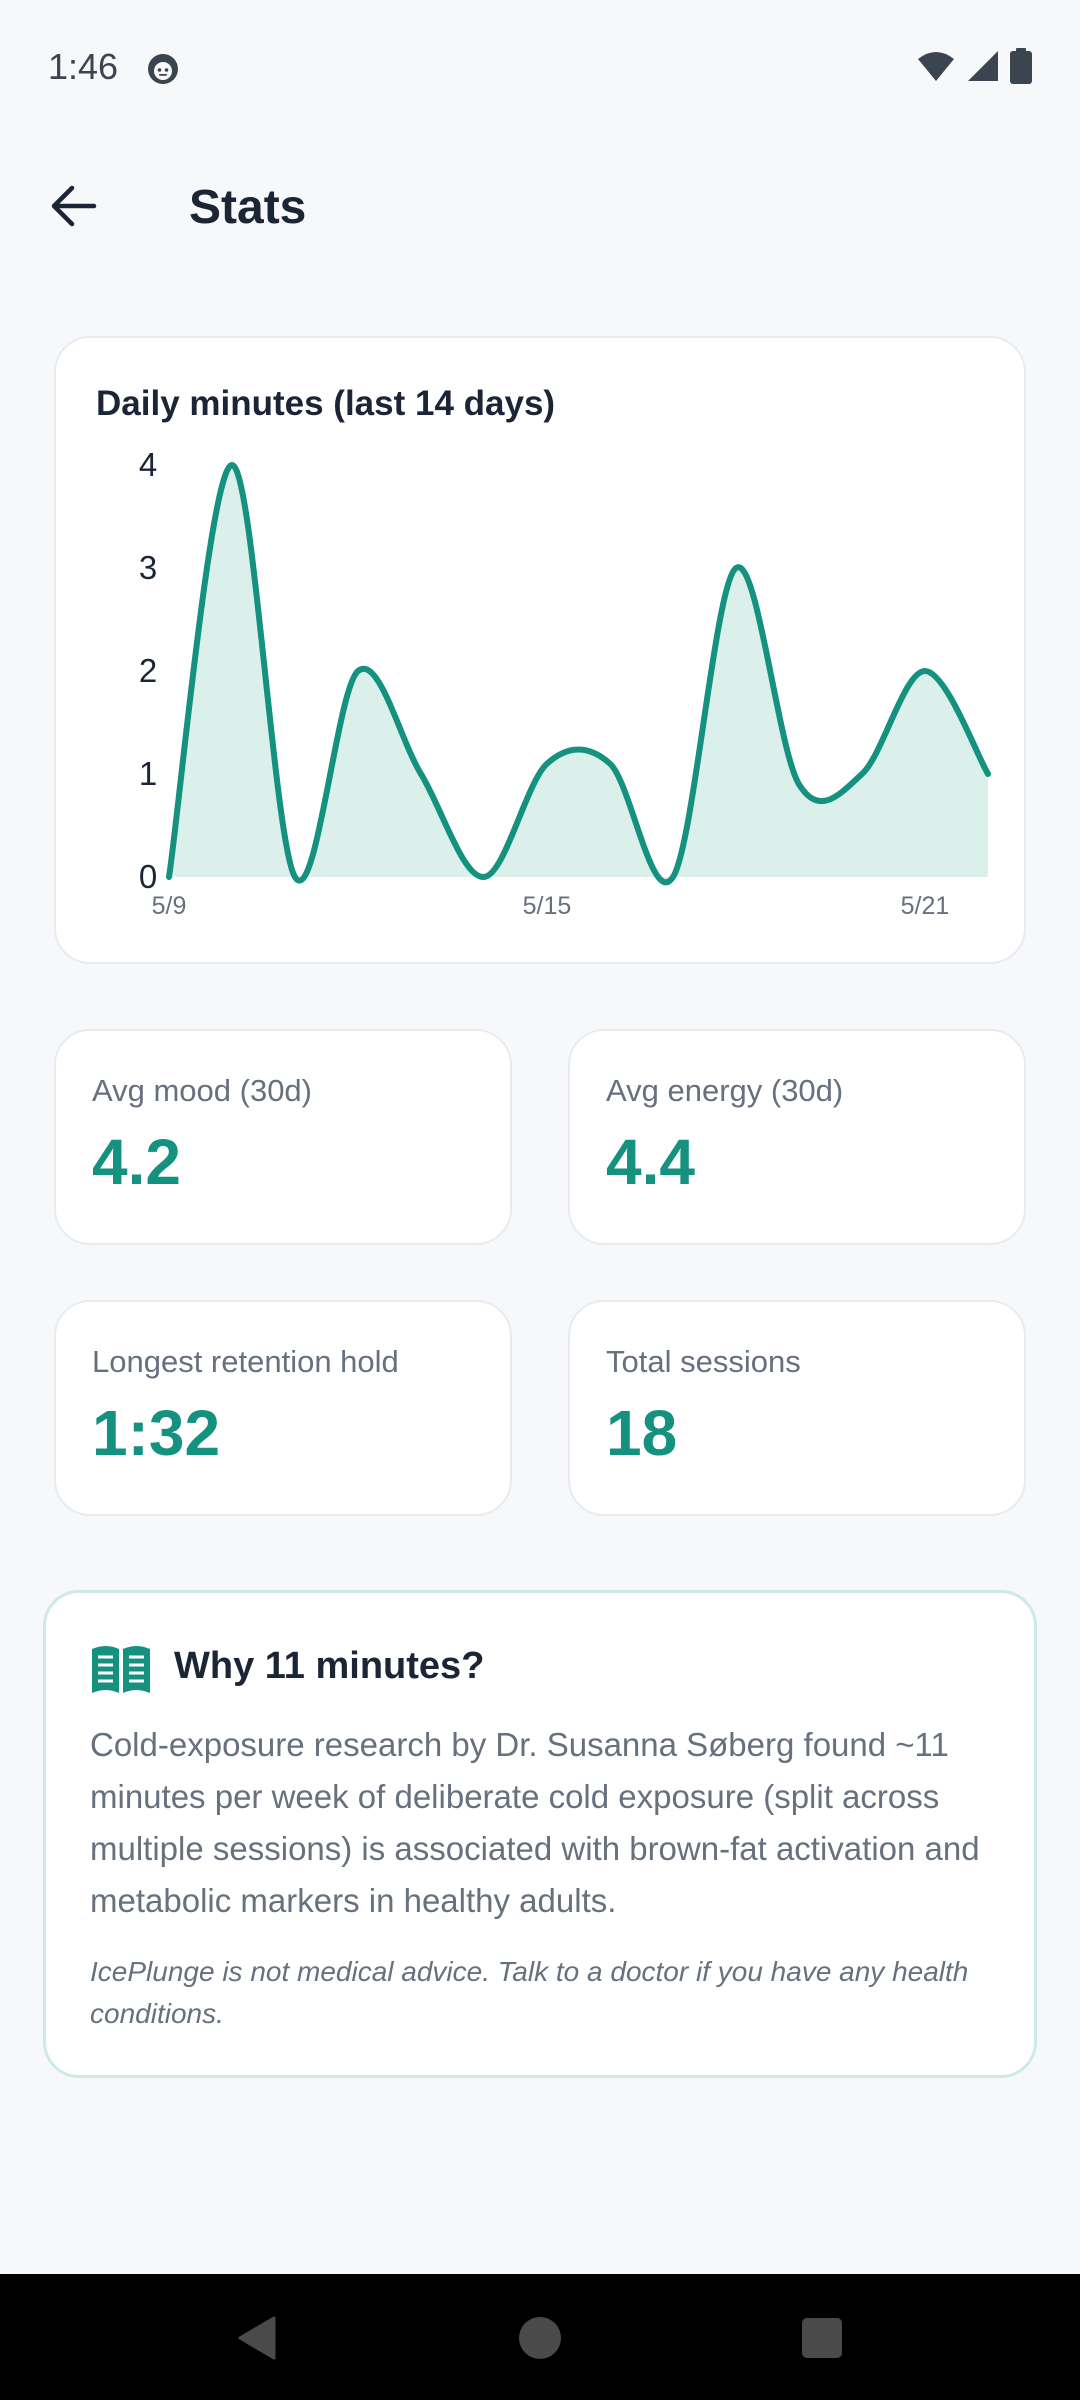 The image size is (1080, 2400). What do you see at coordinates (642, 1433) in the screenshot?
I see `stat-value: 18` at bounding box center [642, 1433].